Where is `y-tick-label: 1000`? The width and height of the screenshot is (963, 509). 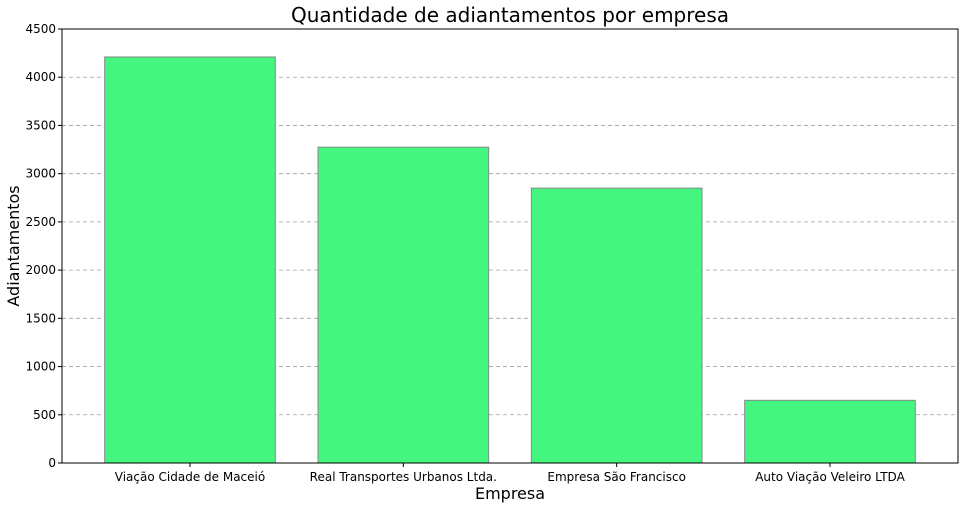
y-tick-label: 1000 is located at coordinates (40, 367).